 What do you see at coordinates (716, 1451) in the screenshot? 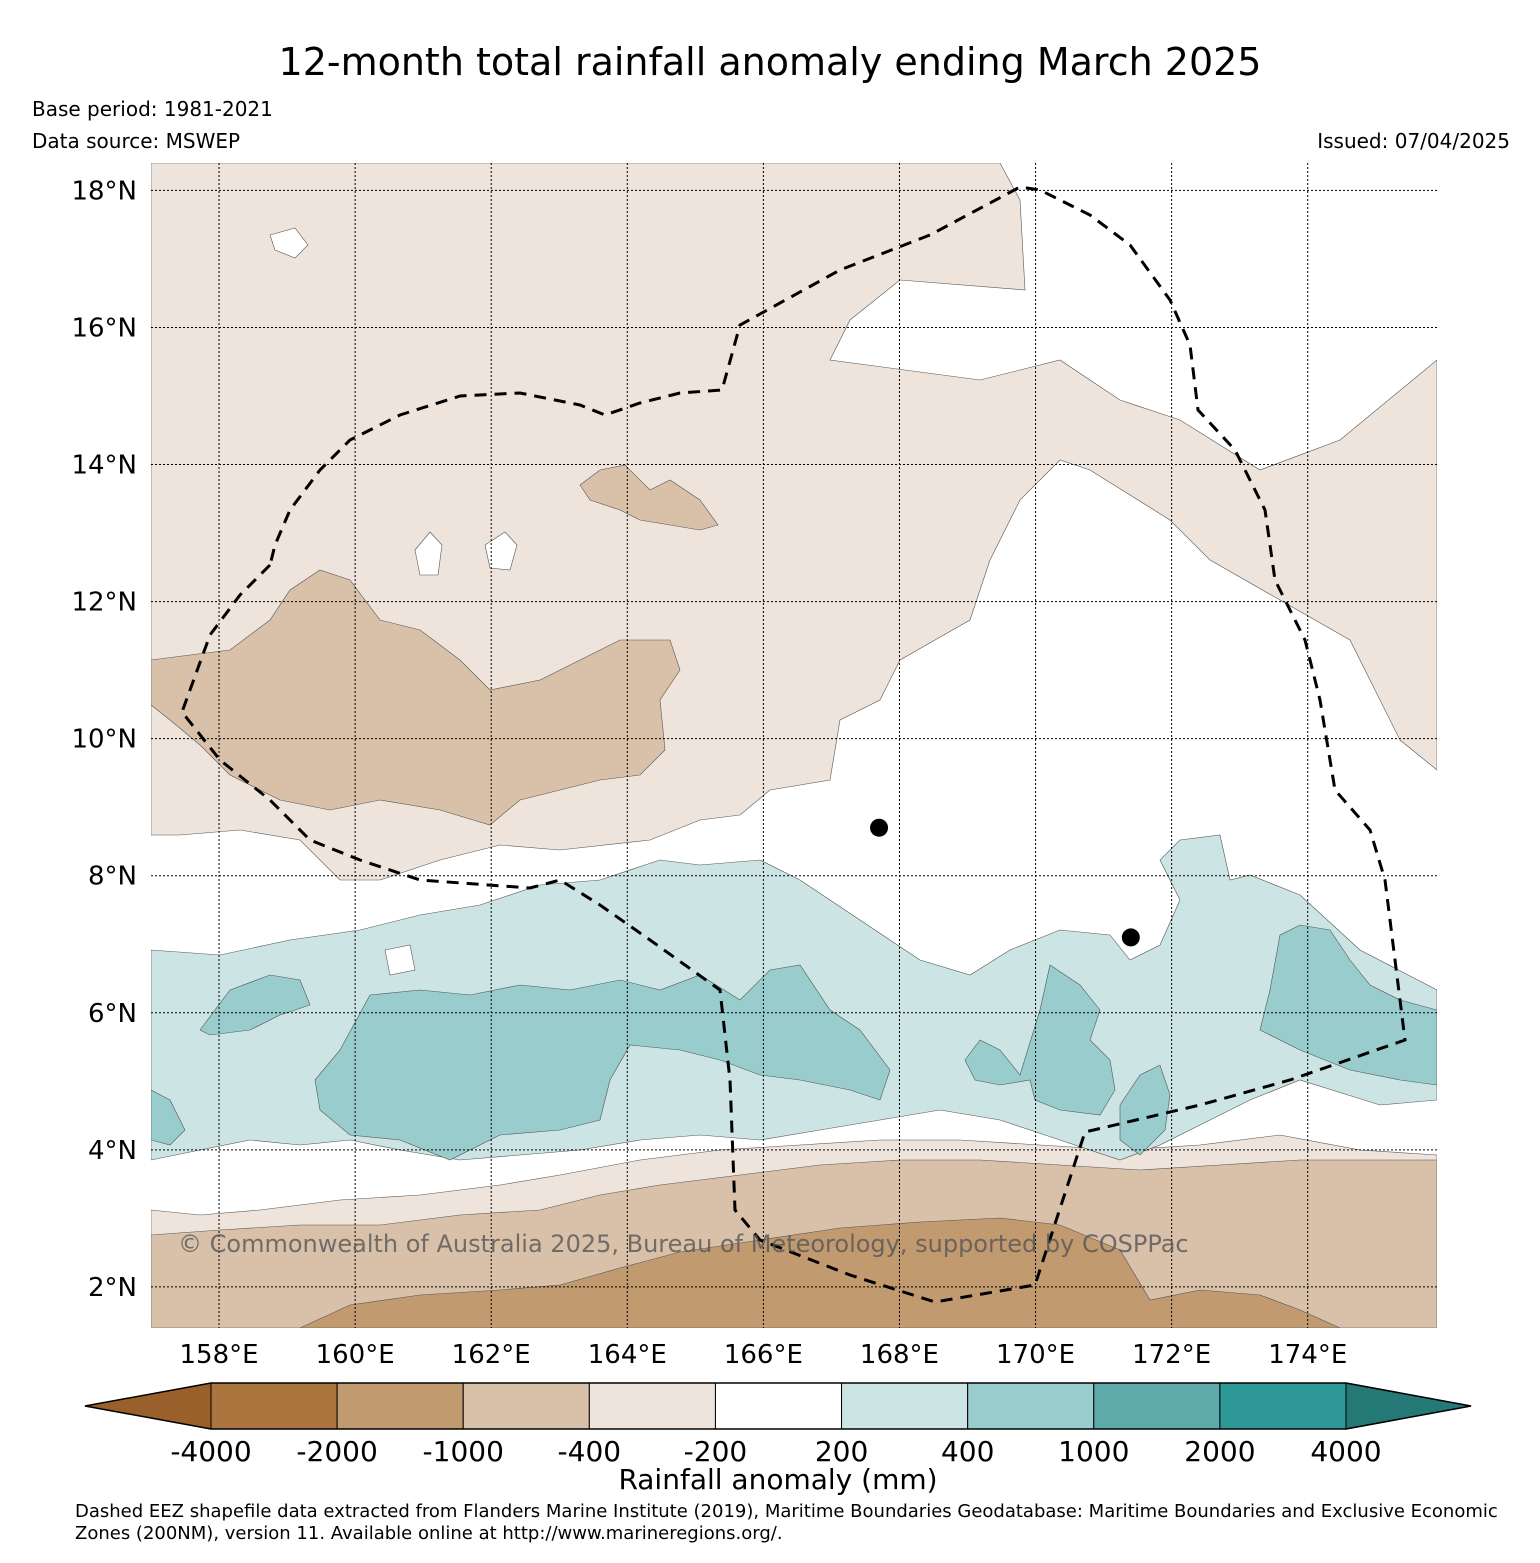
I see `colorbar-tick-label: -200` at bounding box center [716, 1451].